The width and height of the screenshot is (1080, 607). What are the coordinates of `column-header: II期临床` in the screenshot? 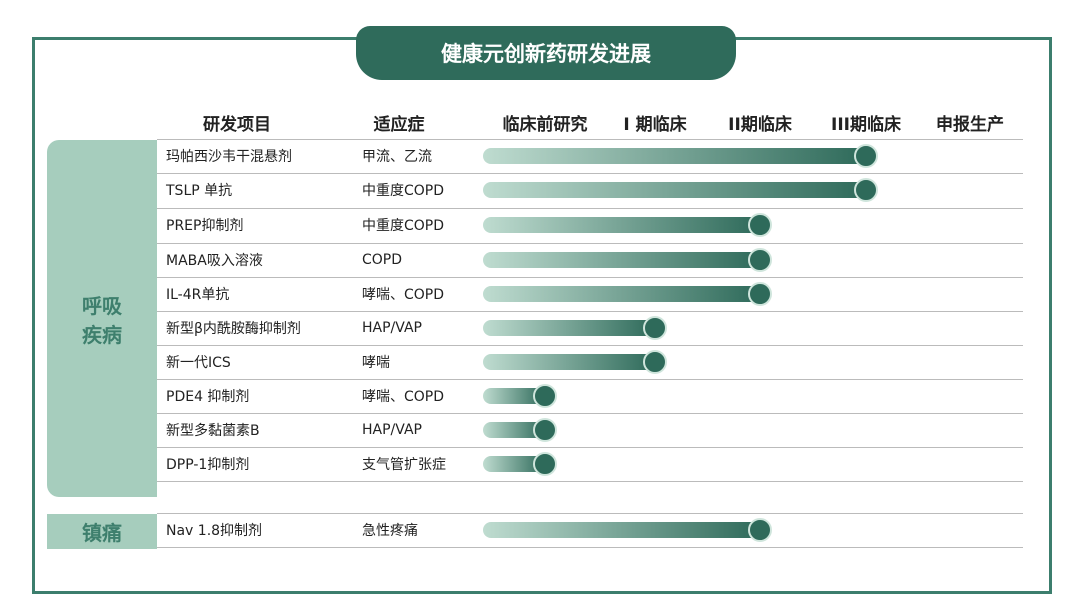 It's located at (760, 125).